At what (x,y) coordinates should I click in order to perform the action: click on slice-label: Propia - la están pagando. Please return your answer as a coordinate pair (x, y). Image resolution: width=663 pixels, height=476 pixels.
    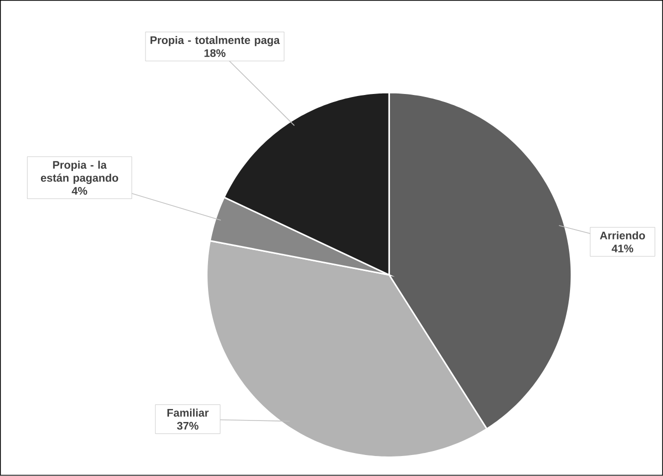
    Looking at the image, I should click on (79, 172).